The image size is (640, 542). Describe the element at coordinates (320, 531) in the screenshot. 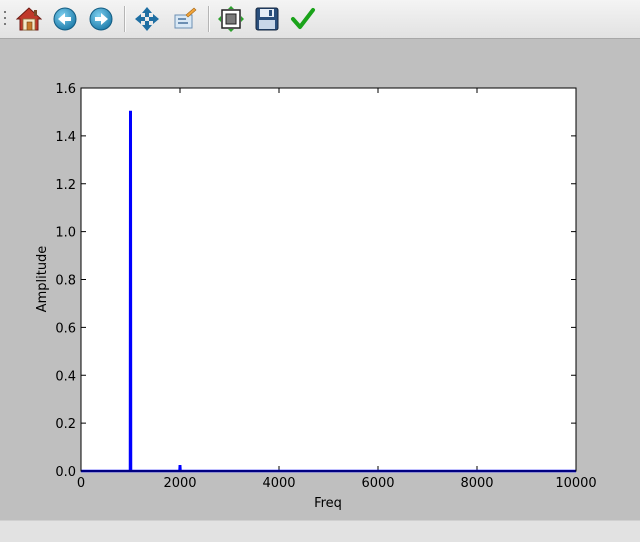

I see `status-bar` at that location.